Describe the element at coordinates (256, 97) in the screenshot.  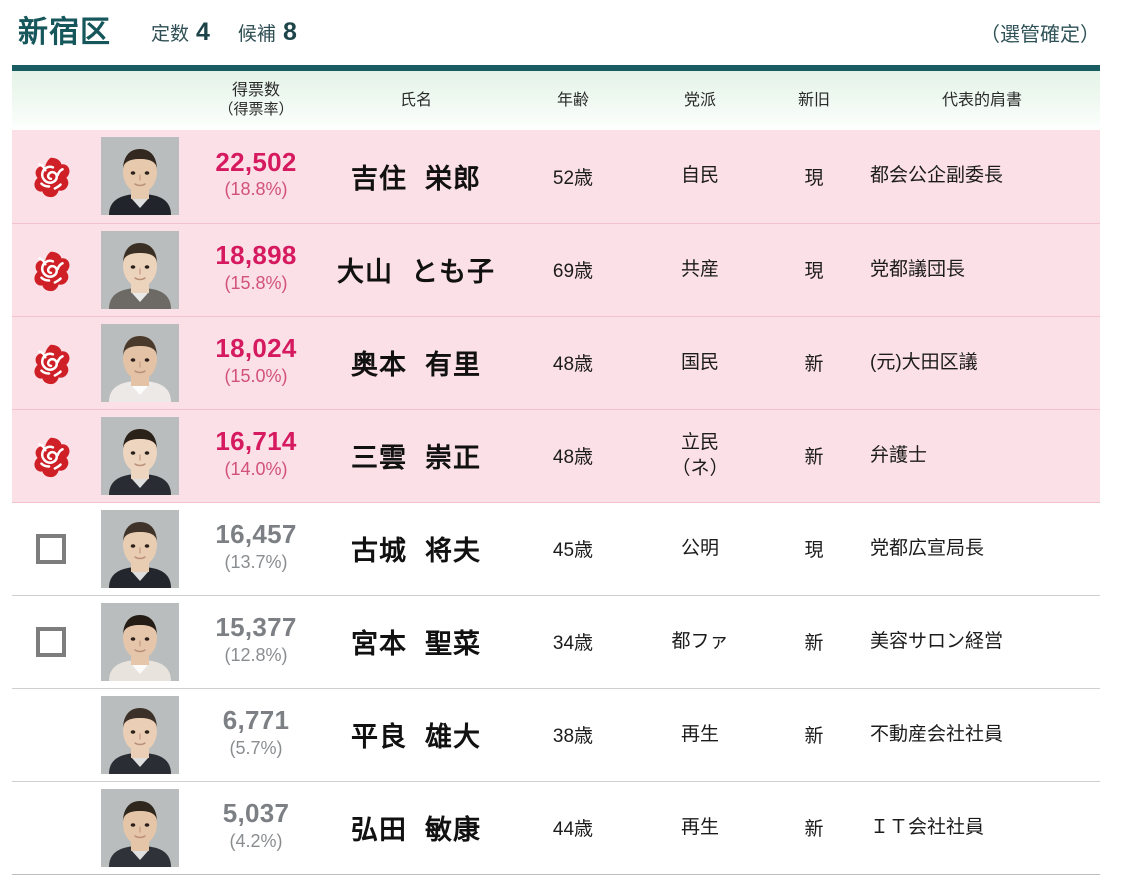
I see `col-header-votes: 得票数 （得票率）` at that location.